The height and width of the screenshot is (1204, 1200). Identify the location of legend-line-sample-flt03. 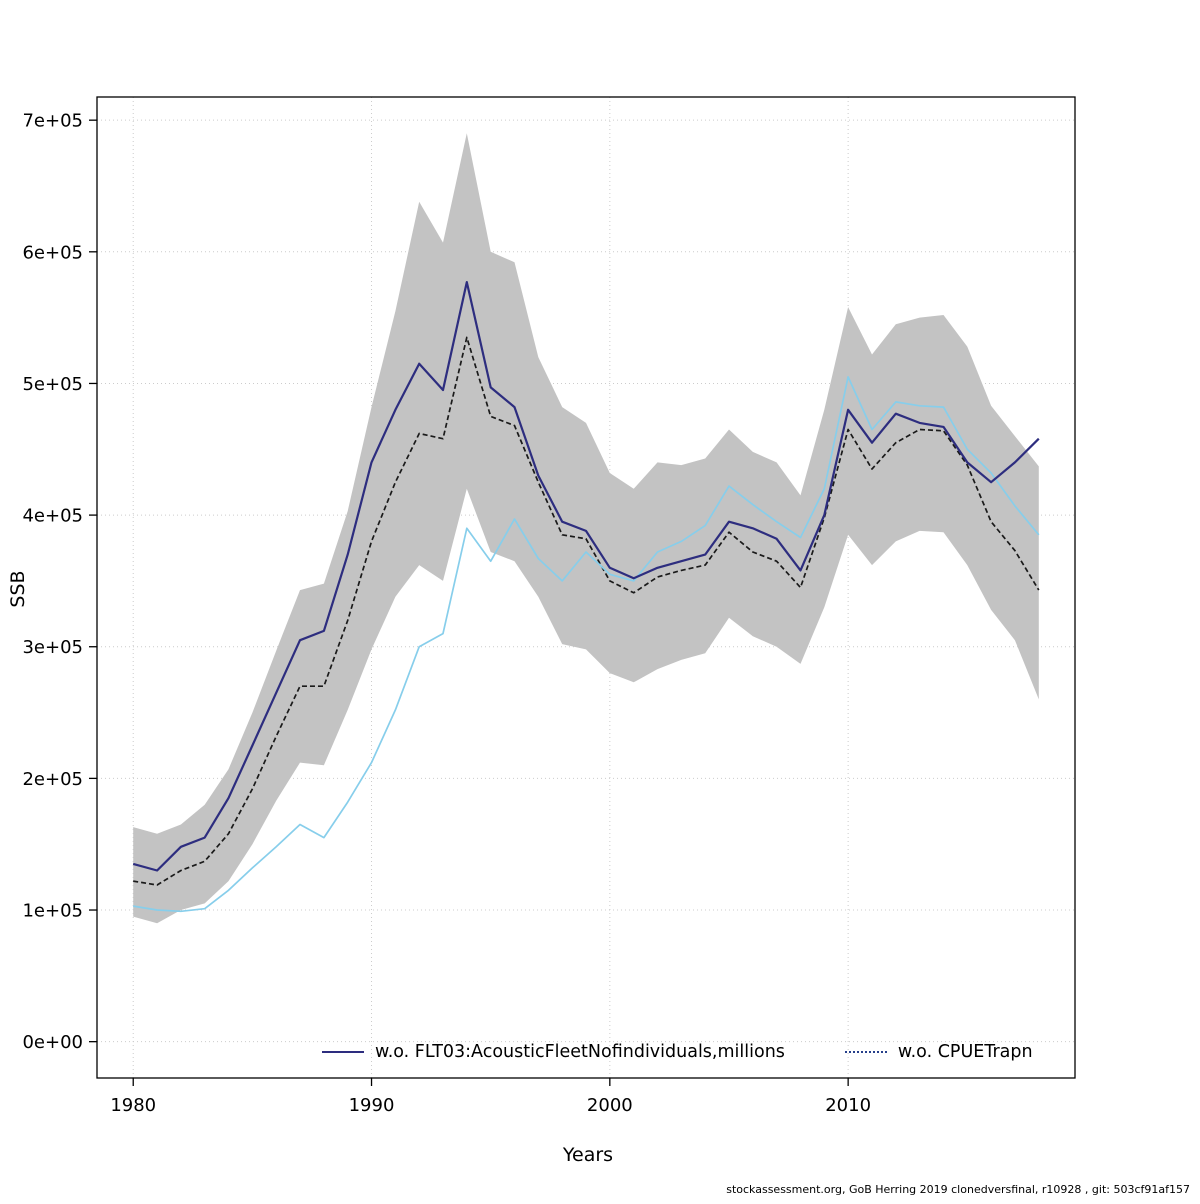
(343, 1052).